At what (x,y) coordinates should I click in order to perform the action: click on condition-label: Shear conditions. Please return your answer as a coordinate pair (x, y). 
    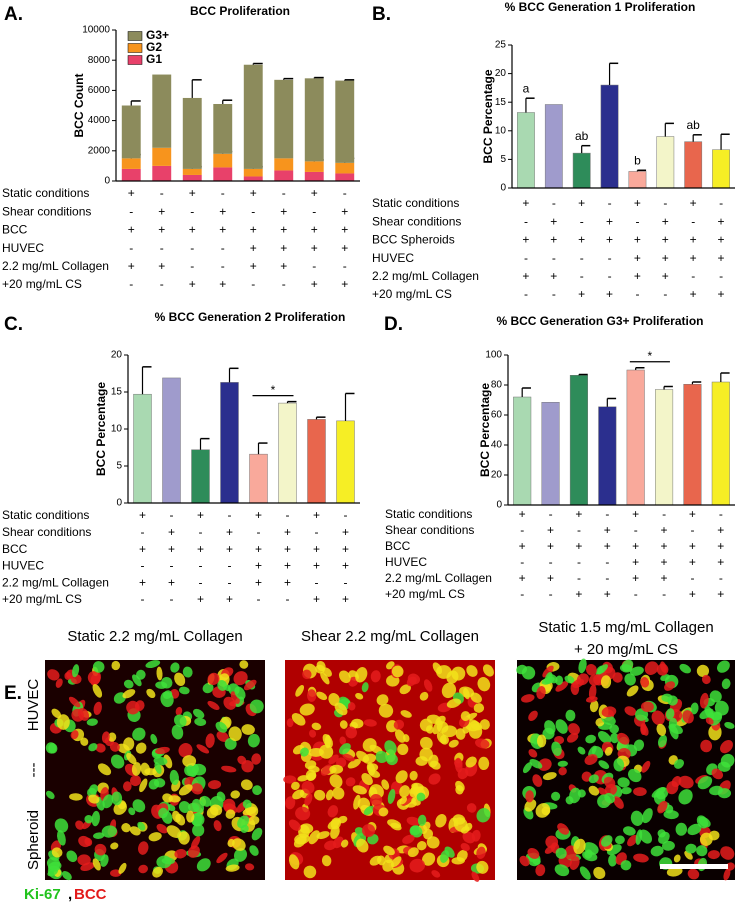
    Looking at the image, I should click on (46, 532).